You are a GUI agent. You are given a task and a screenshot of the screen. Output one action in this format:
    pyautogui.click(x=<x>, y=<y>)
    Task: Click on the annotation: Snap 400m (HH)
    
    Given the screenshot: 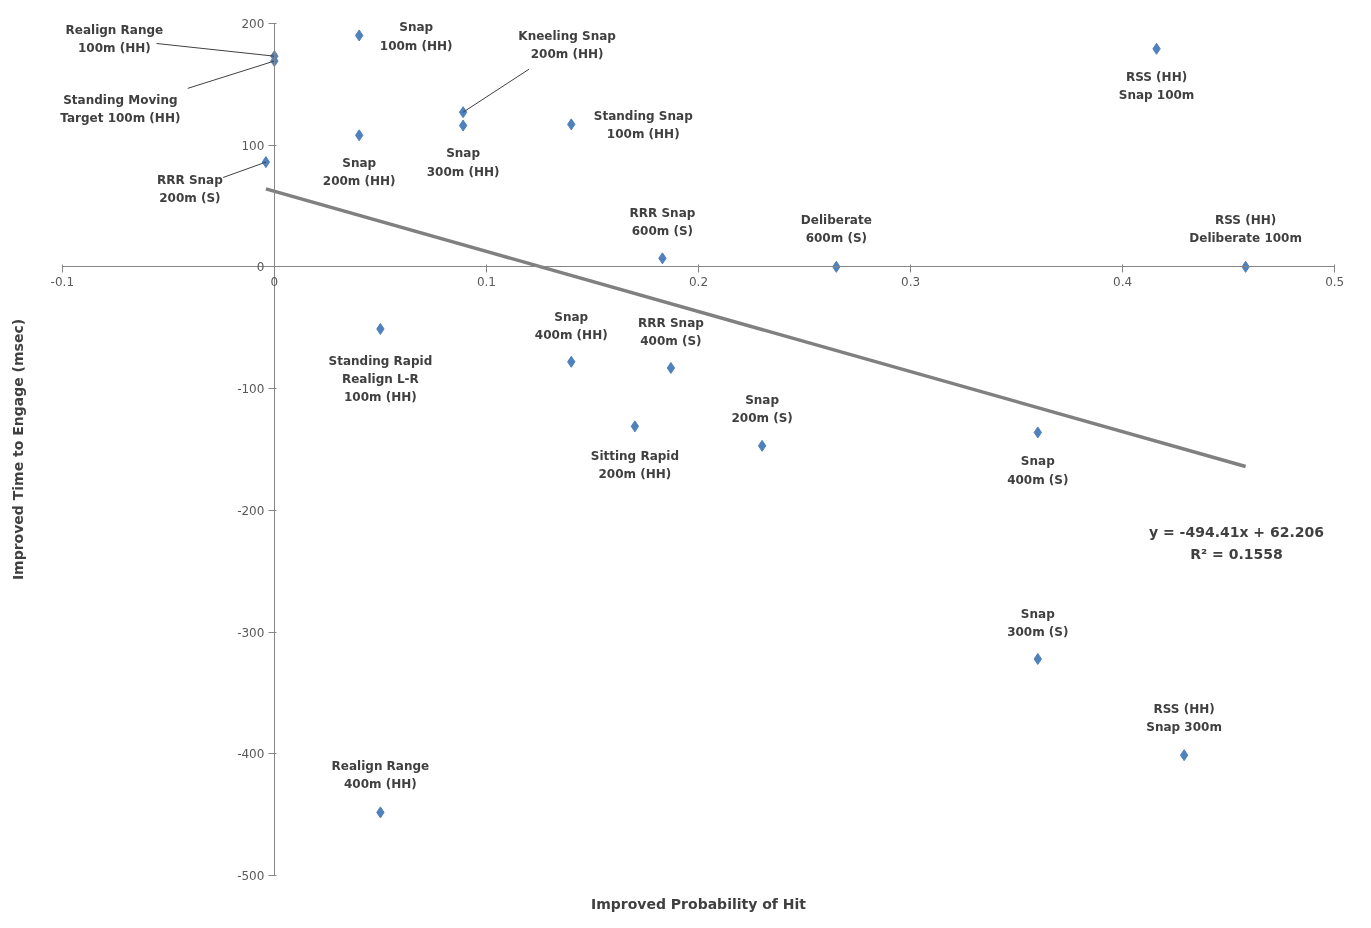 What is the action you would take?
    pyautogui.click(x=571, y=325)
    